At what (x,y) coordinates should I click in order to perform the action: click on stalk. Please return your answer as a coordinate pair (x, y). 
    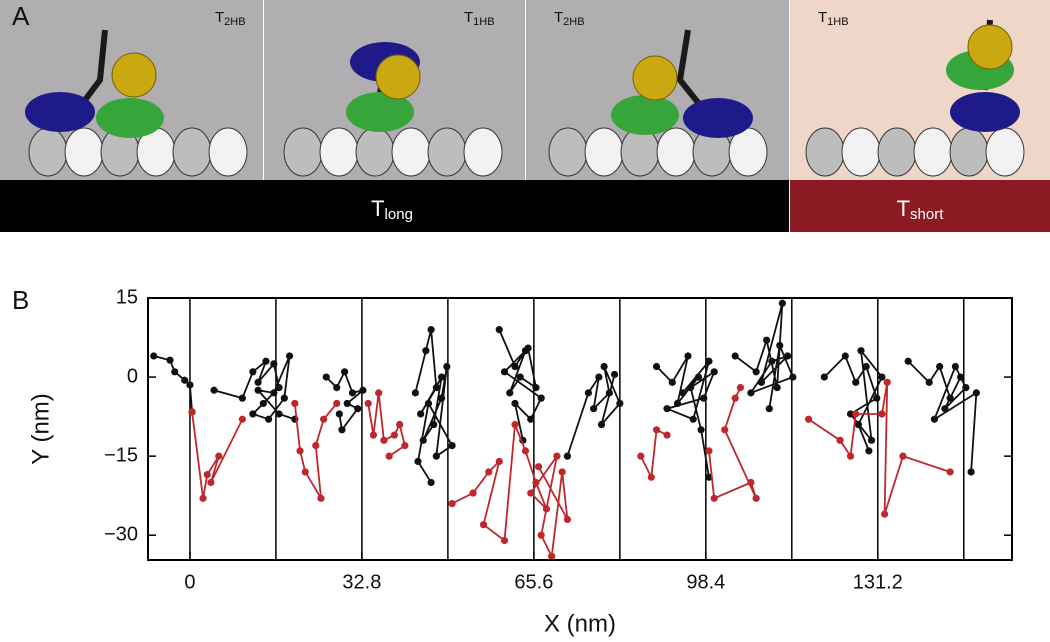
    Looking at the image, I should click on (95, 65).